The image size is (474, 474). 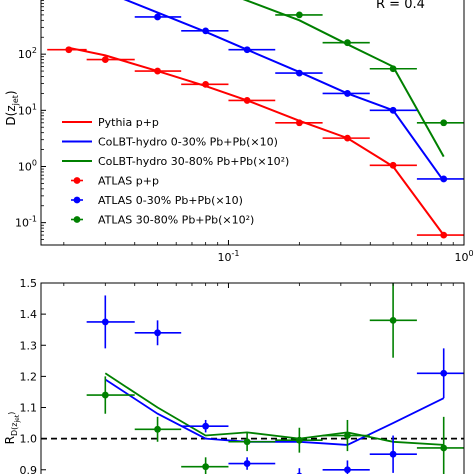 I want to click on top-y-axis-label: D(zjet), so click(x=12, y=107).